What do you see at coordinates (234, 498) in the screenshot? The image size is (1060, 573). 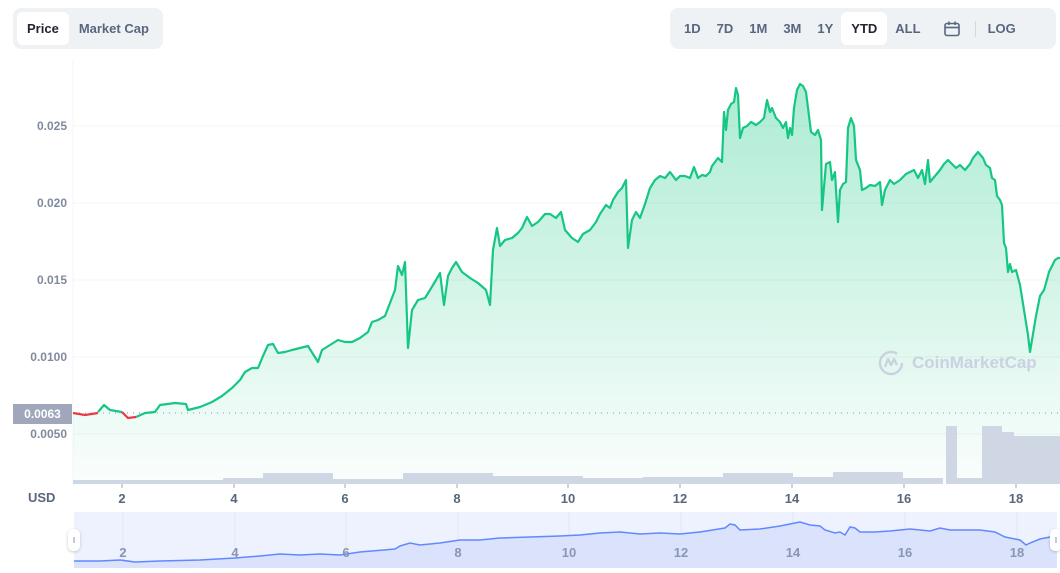 I see `x-tick-label: 4` at bounding box center [234, 498].